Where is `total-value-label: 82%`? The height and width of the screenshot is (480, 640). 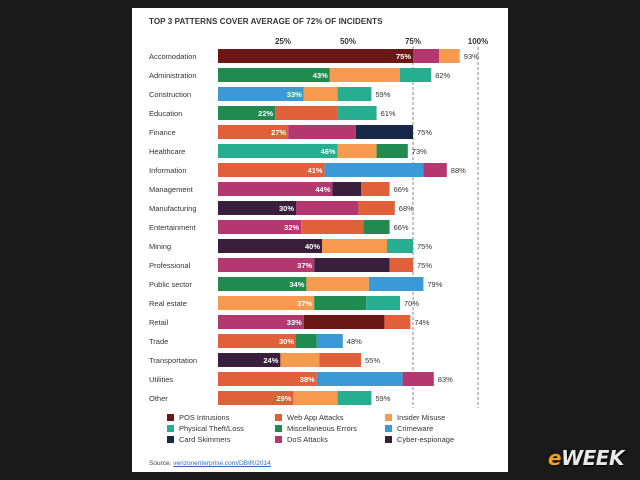
total-value-label: 82% is located at coordinates (442, 75).